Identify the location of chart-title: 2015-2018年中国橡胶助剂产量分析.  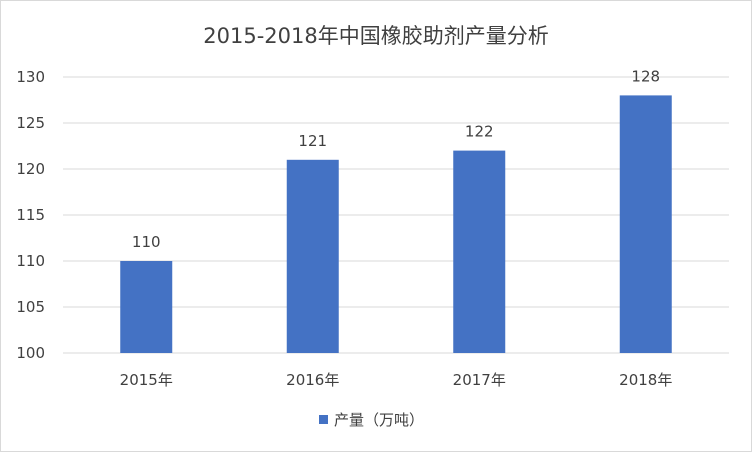
(375, 36).